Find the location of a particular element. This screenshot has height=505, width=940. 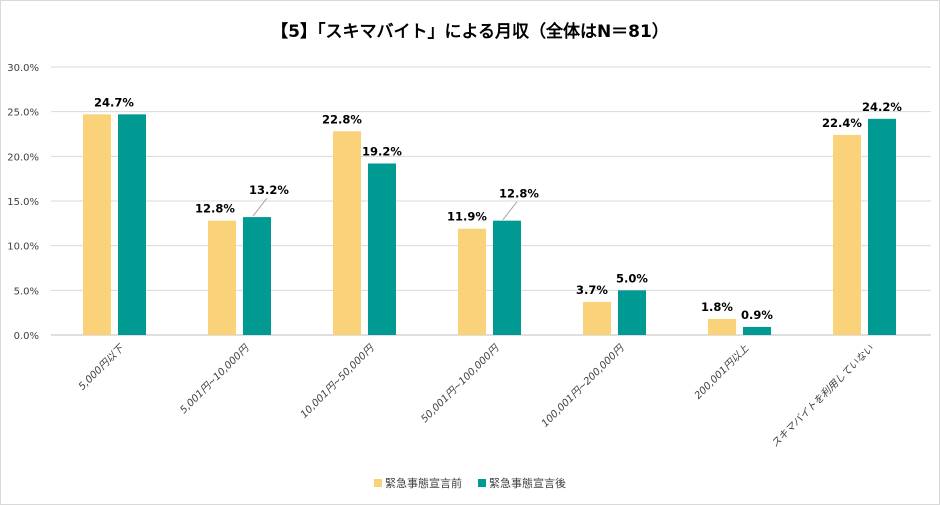

x-tick-label: スキマバイトを利用していない is located at coordinates (822, 396).